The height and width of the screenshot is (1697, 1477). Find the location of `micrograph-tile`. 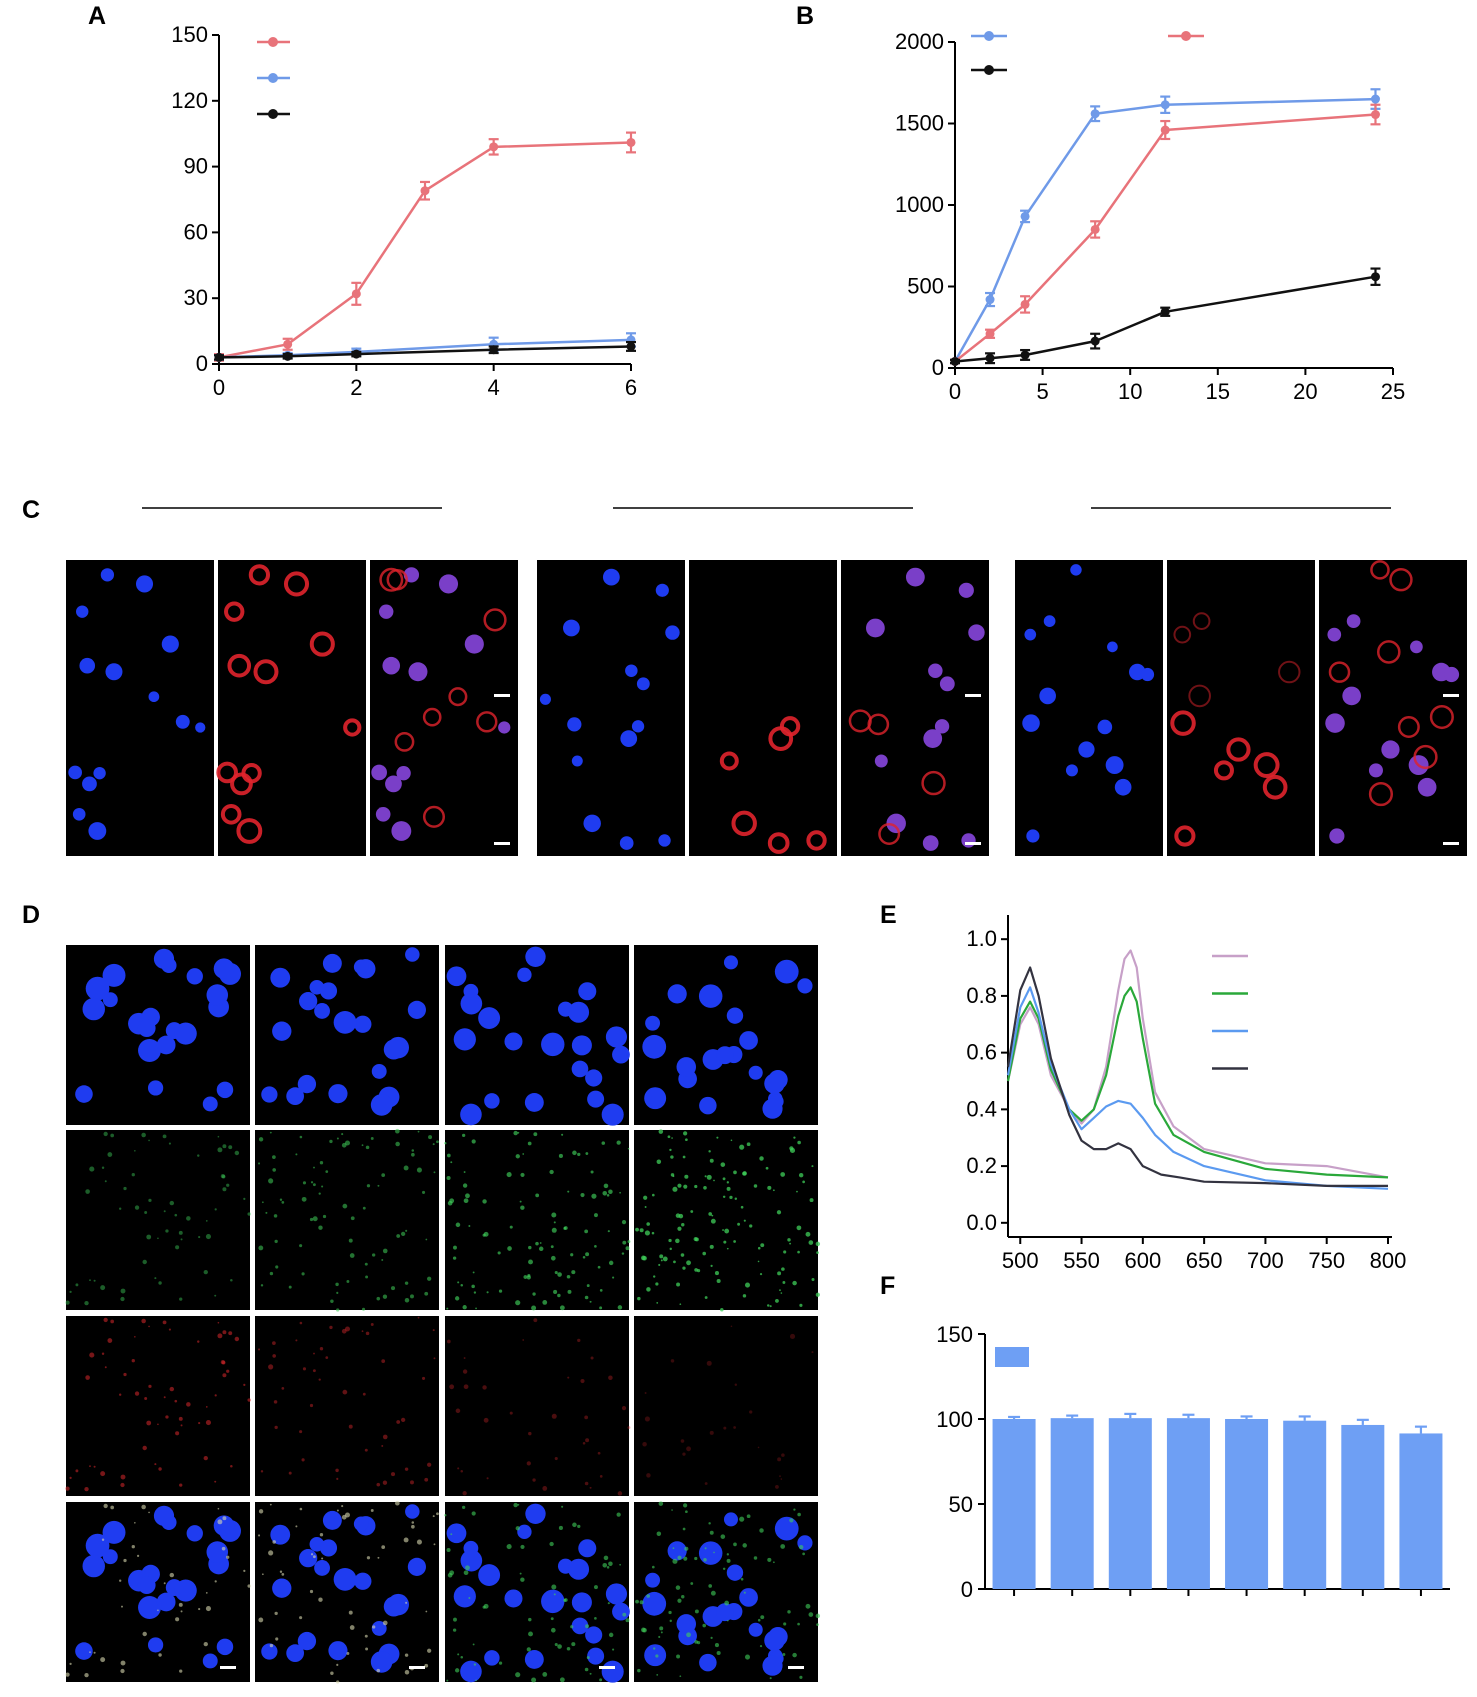

micrograph-tile is located at coordinates (1393, 634).